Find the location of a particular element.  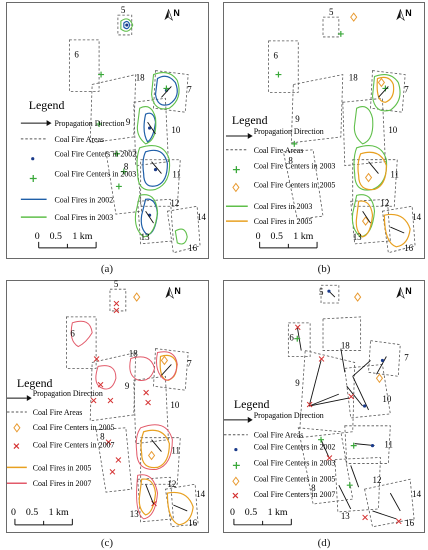

fires-2005 is located at coordinates (383, 162).